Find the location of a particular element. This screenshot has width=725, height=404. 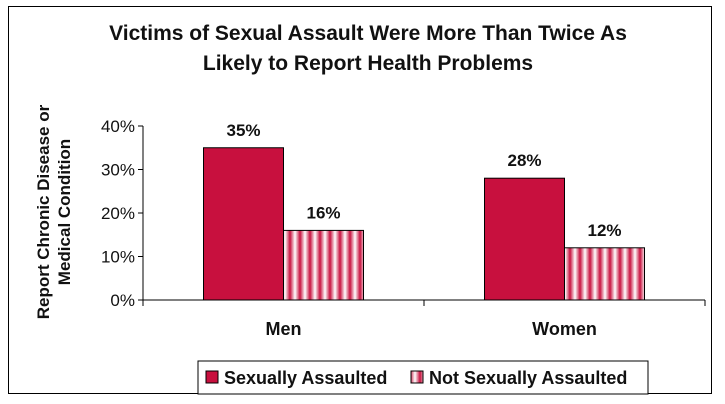

bar-men-not-sexually-assaulted is located at coordinates (323, 265).